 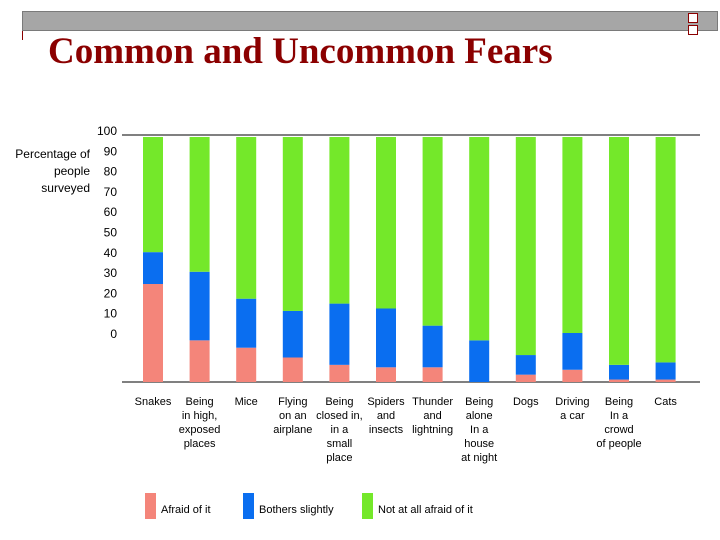 I want to click on y-tick-label: 90, so click(x=111, y=151).